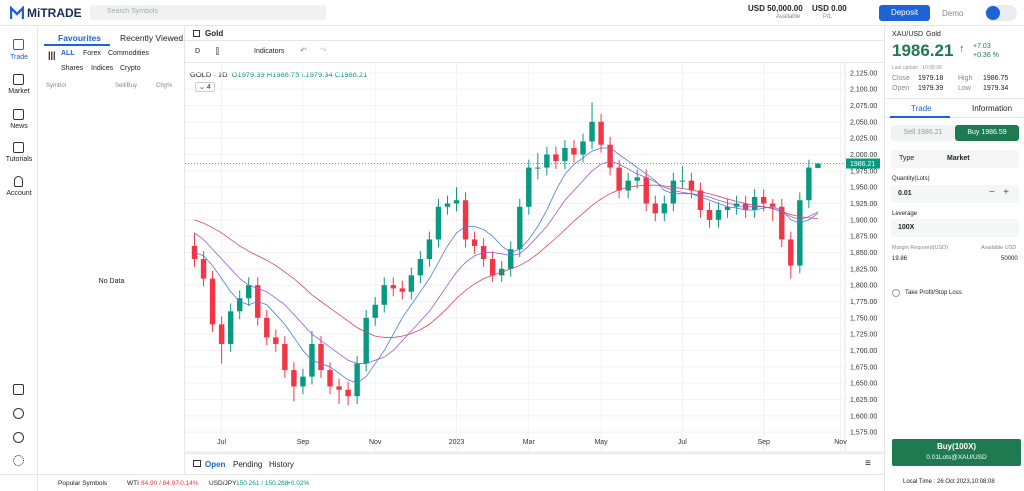 This screenshot has width=1024, height=491. I want to click on chart-toolbar: D ⫿ Indicators ↶ ↷, so click(534, 52).